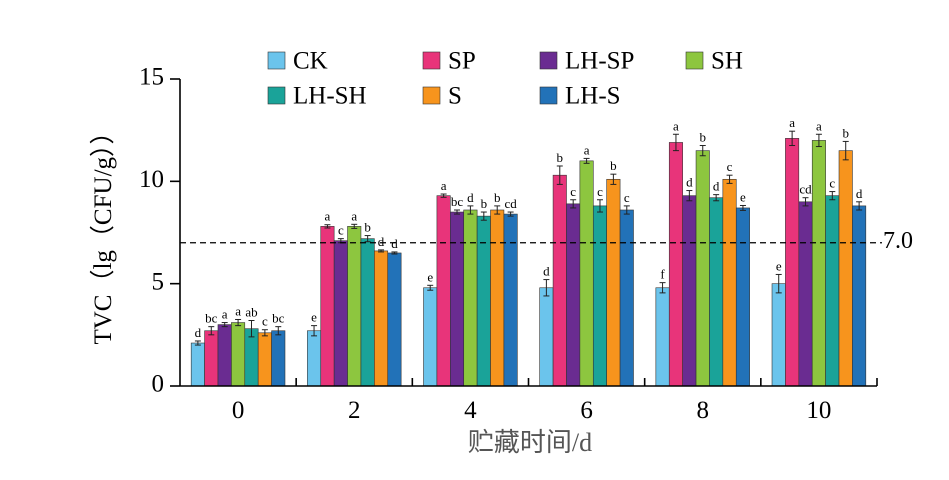 This screenshot has height=480, width=949. What do you see at coordinates (727, 61) in the screenshot?
I see `legend-label: SH` at bounding box center [727, 61].